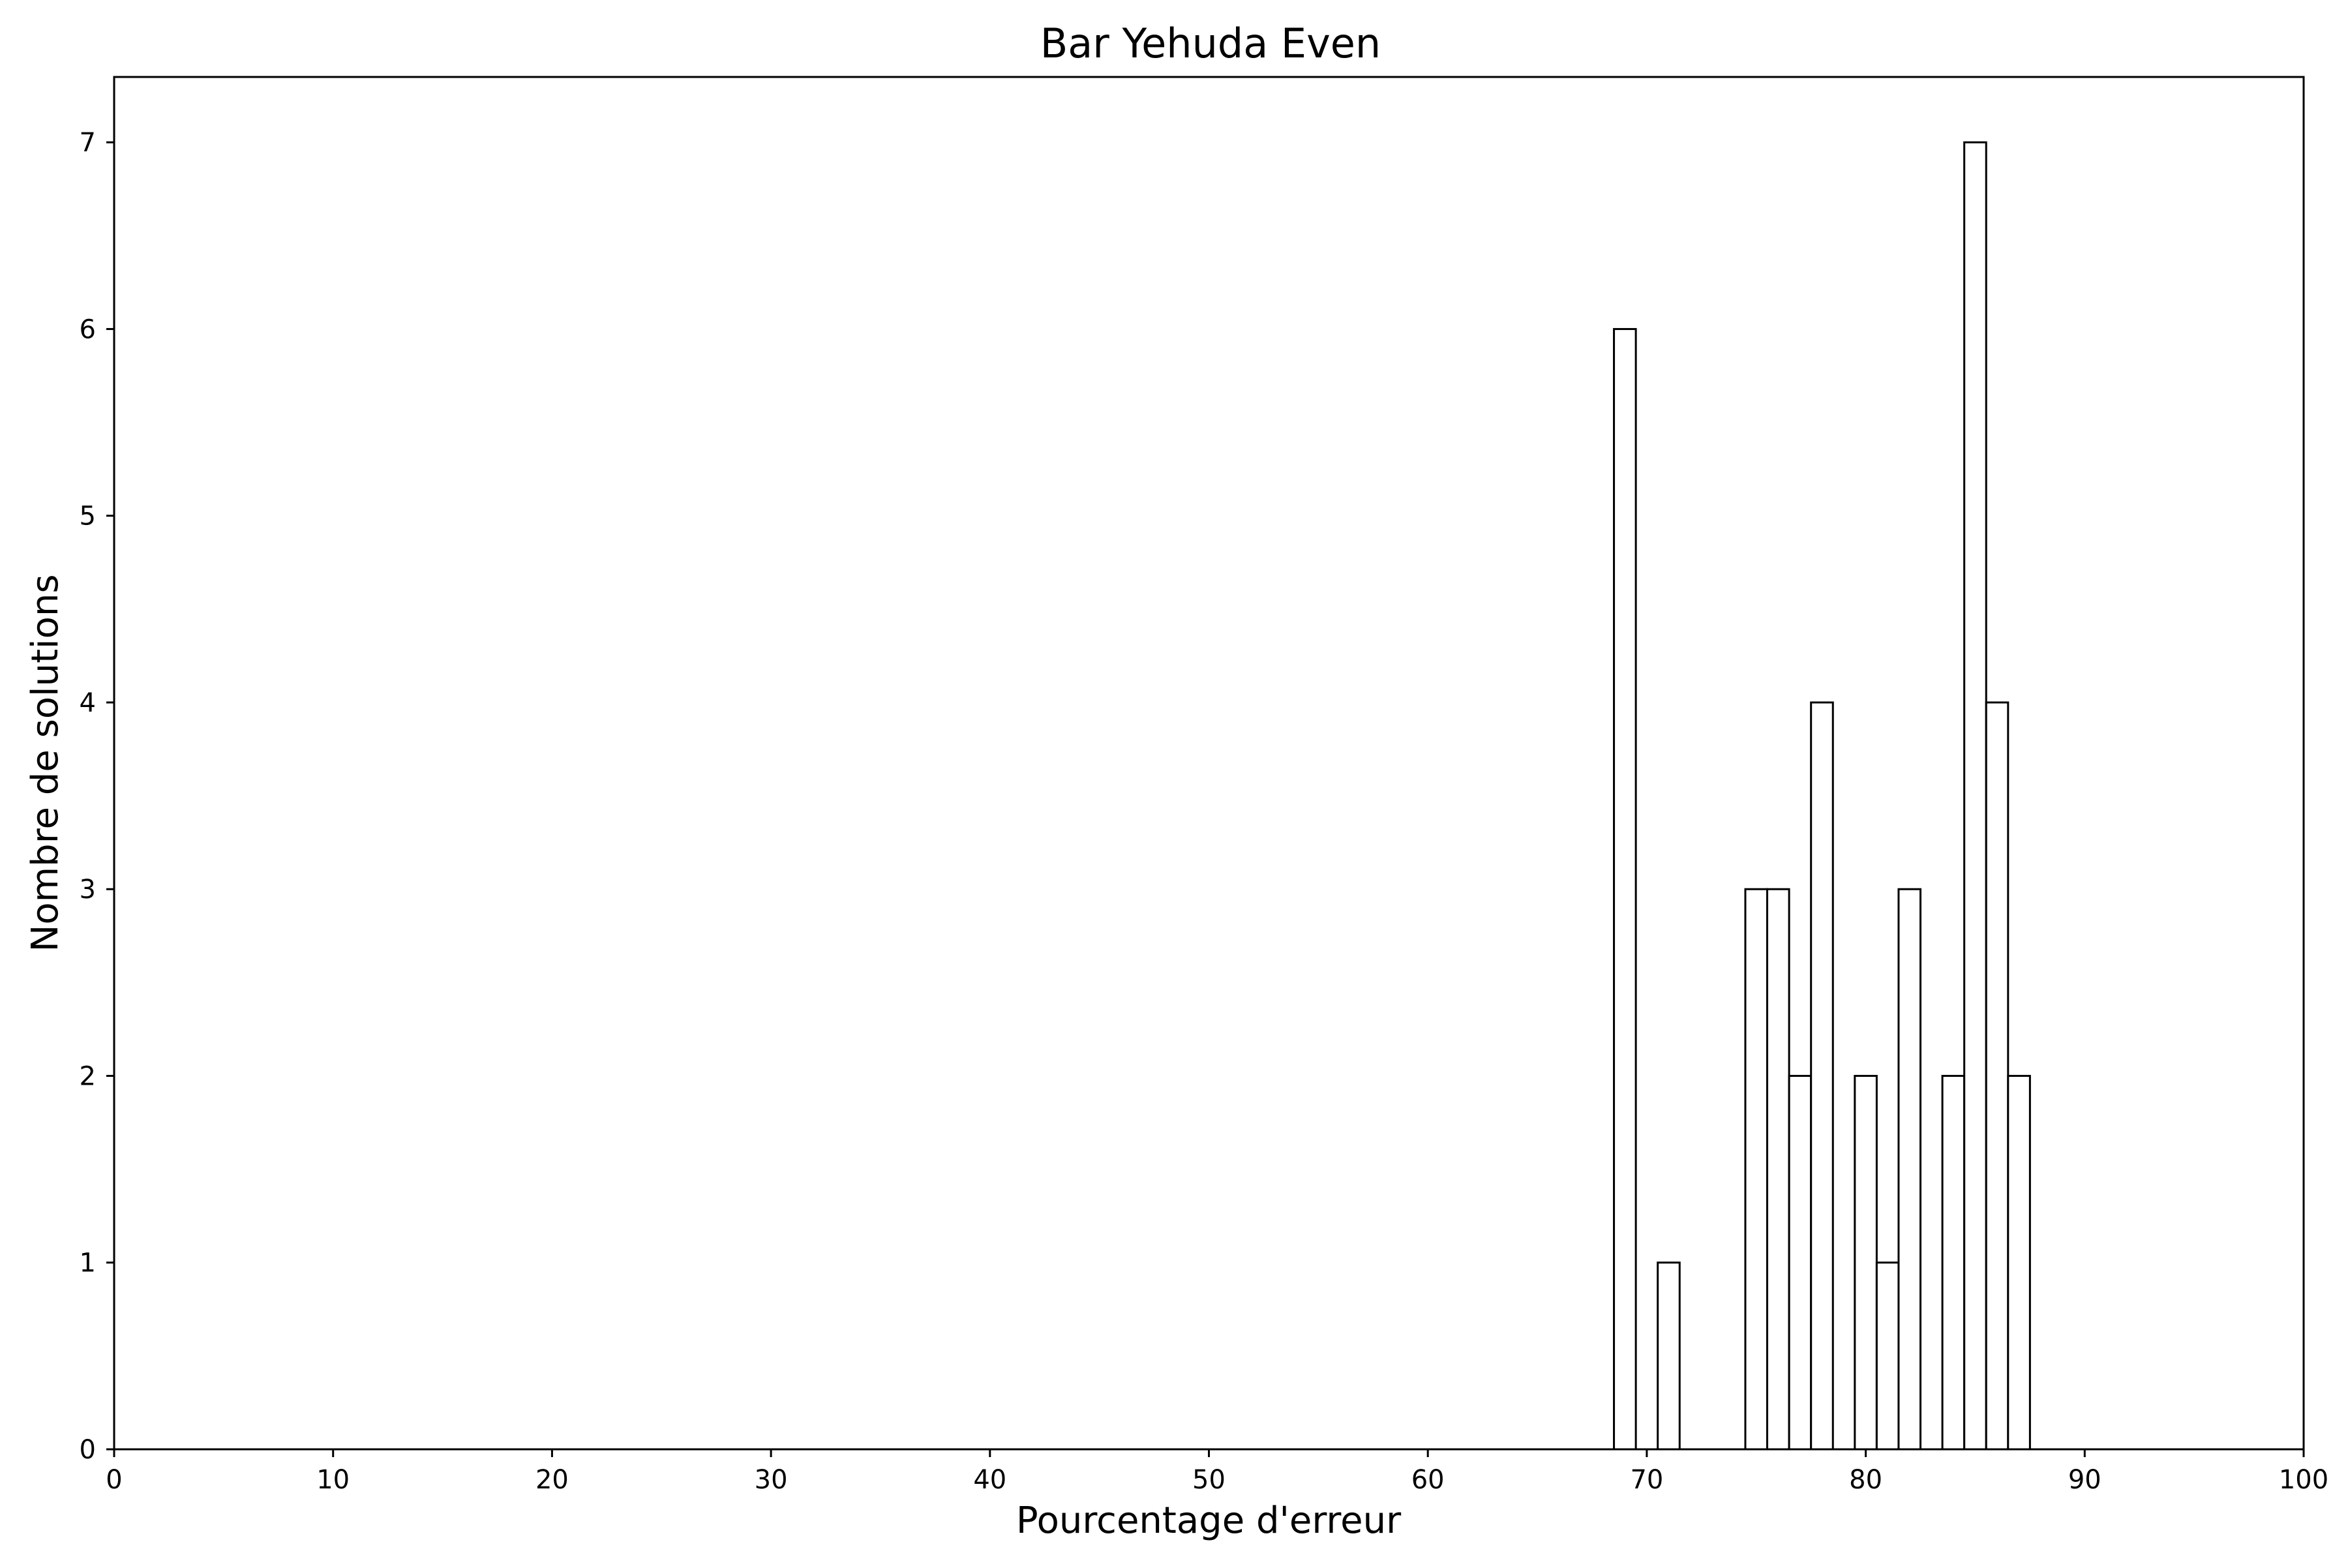 Image resolution: width=2348 pixels, height=1568 pixels. What do you see at coordinates (771, 1480) in the screenshot?
I see `x-tick-label: 30` at bounding box center [771, 1480].